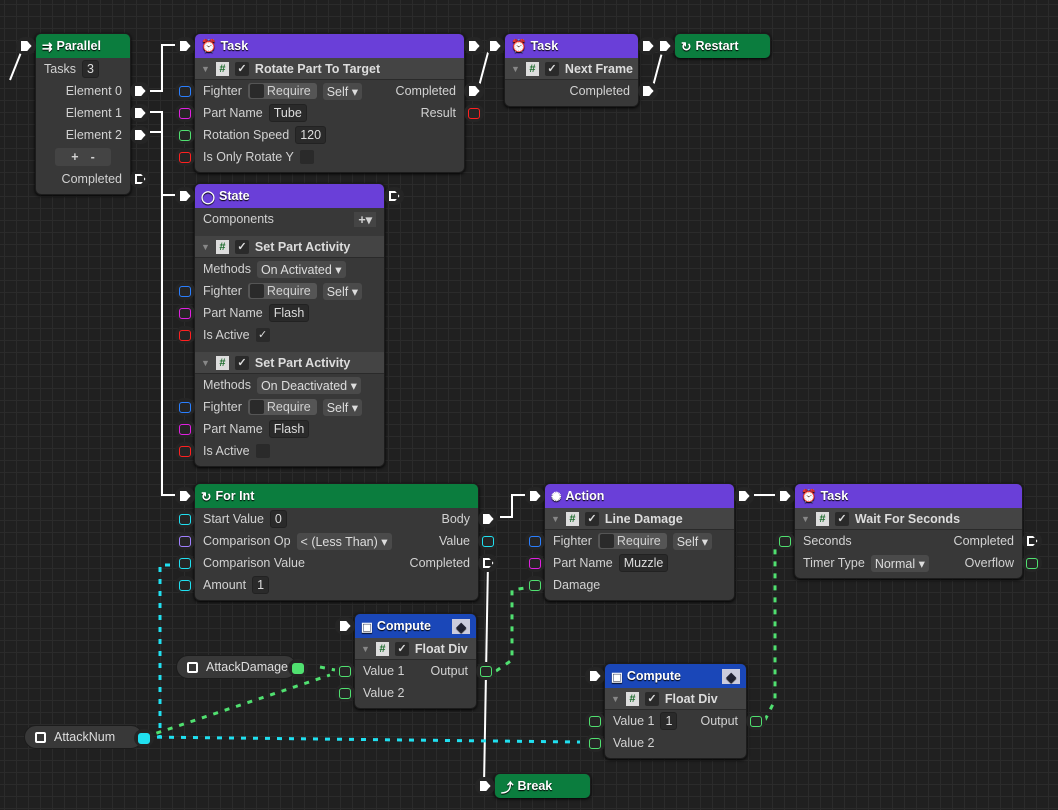  What do you see at coordinates (287, 113) in the screenshot?
I see `value-field: Tube` at bounding box center [287, 113].